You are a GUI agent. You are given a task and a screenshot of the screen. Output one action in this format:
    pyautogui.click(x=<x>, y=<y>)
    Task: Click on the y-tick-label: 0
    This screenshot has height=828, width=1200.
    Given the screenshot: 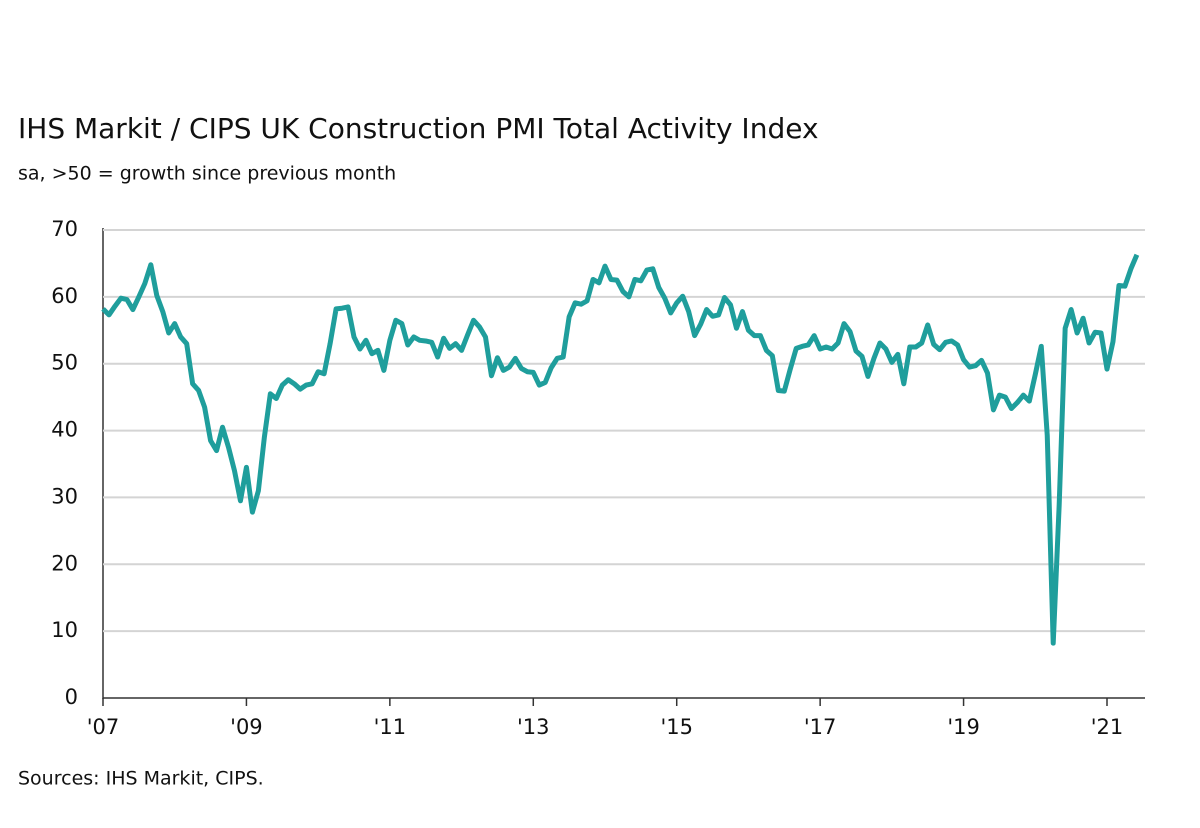 What is the action you would take?
    pyautogui.click(x=71, y=697)
    